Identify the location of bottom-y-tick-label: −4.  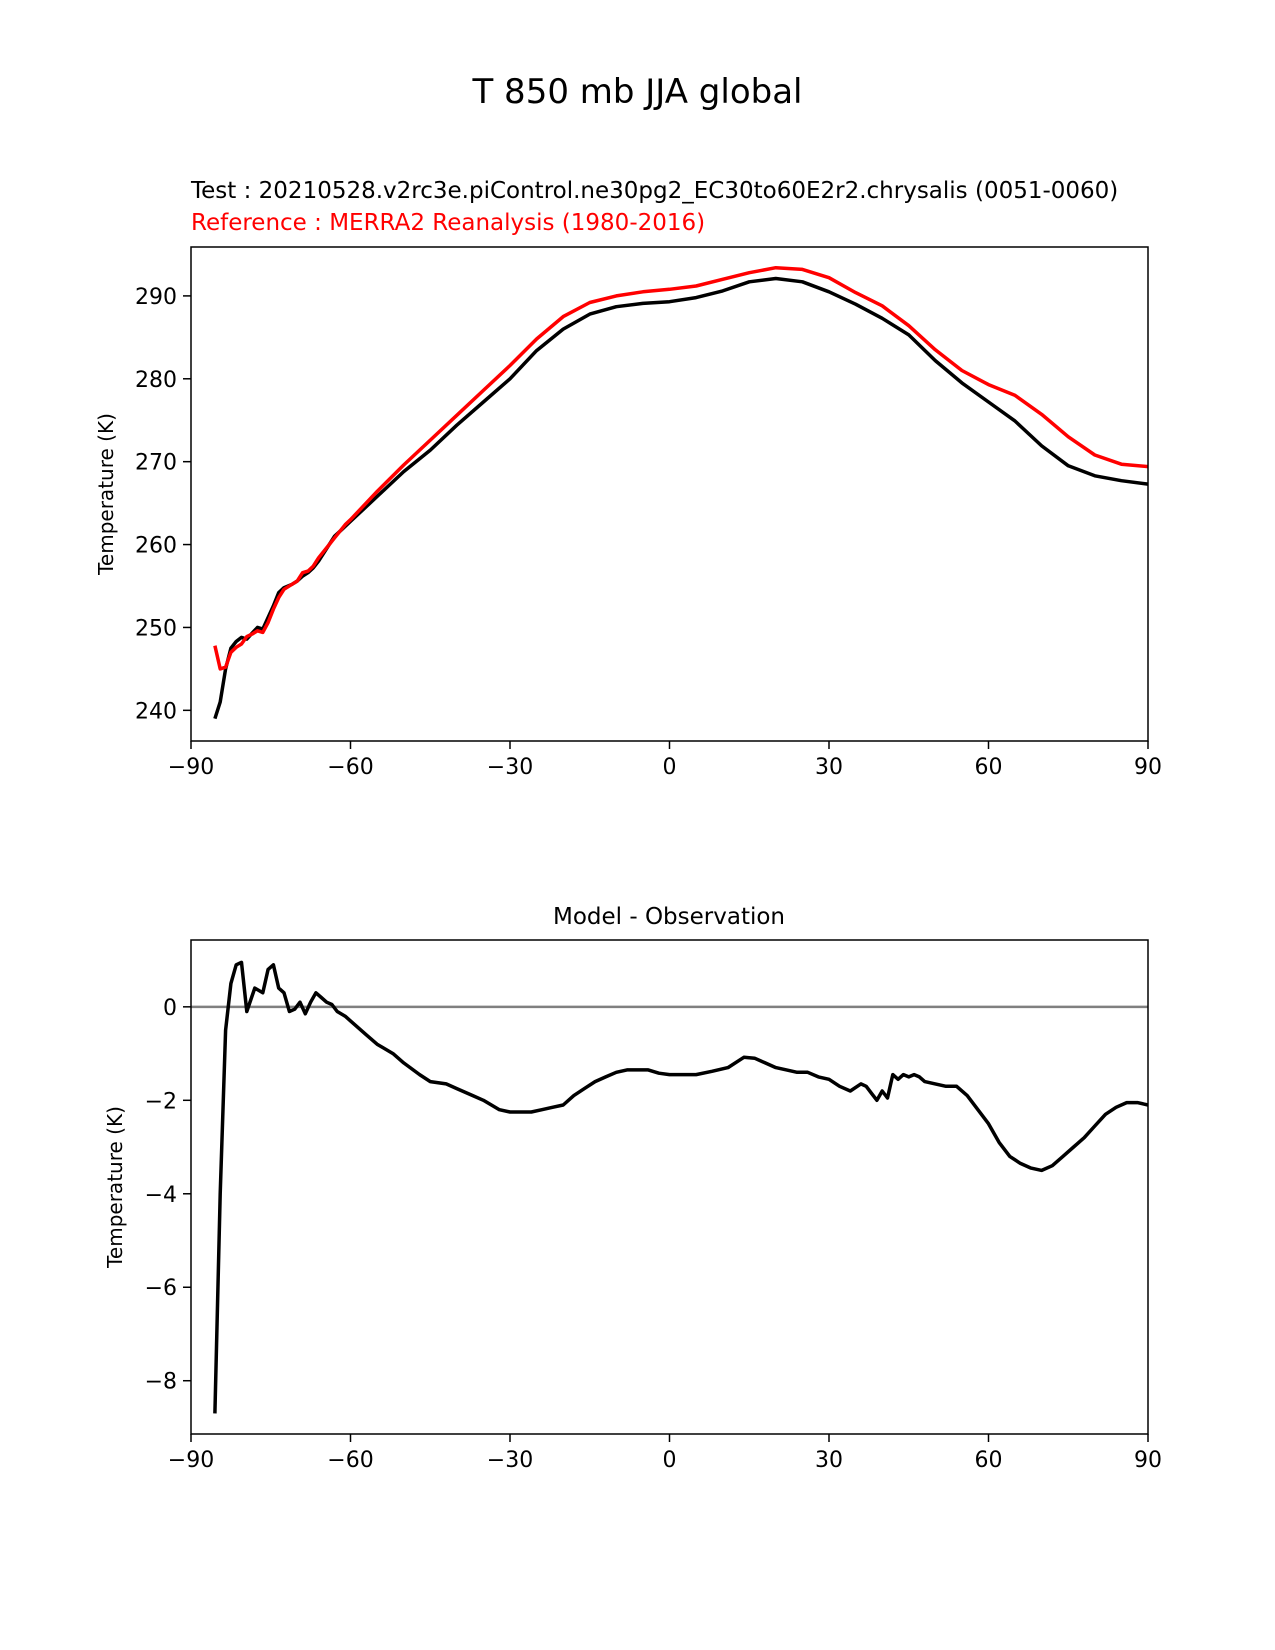
(161, 1195).